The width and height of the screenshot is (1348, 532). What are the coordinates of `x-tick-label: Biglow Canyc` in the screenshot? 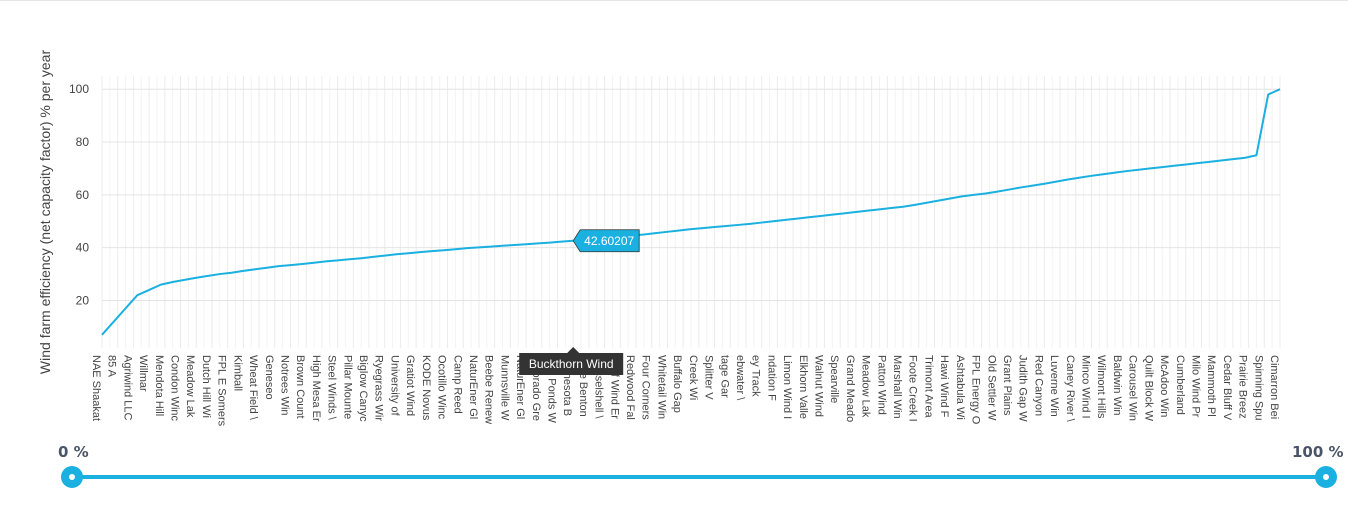 It's located at (363, 388).